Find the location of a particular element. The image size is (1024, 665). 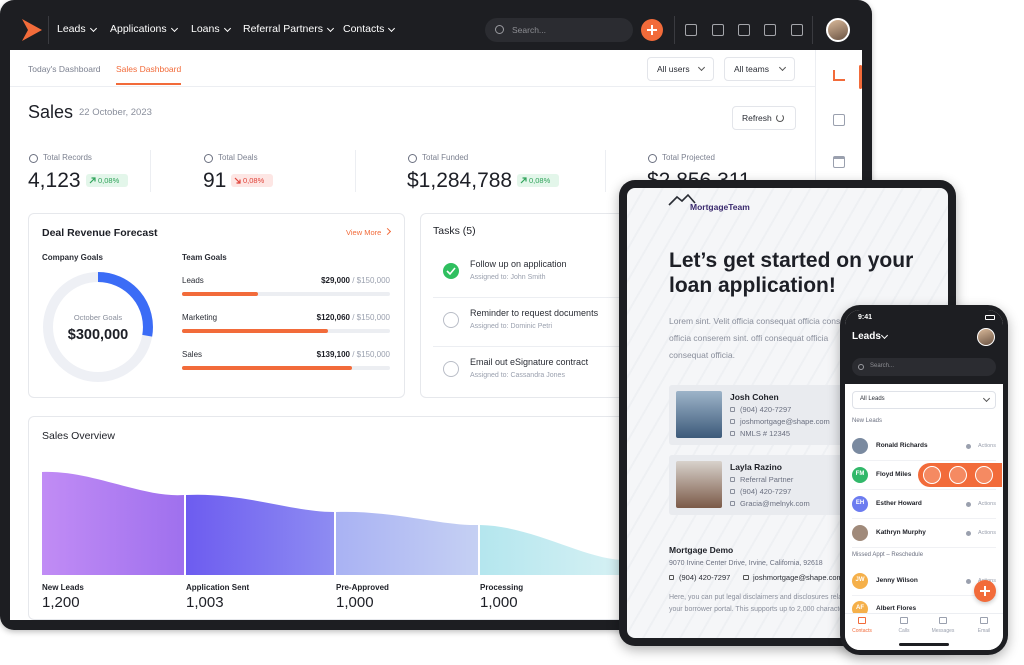

tab-icon is located at coordinates (943, 620).